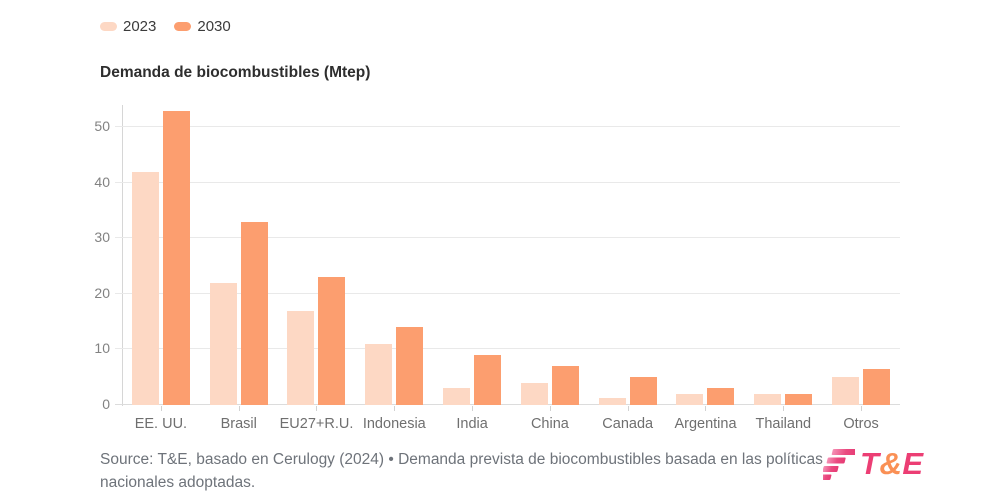 This screenshot has width=1000, height=500. Describe the element at coordinates (394, 424) in the screenshot. I see `x-tick-label-Indonesia: Indonesia` at that location.